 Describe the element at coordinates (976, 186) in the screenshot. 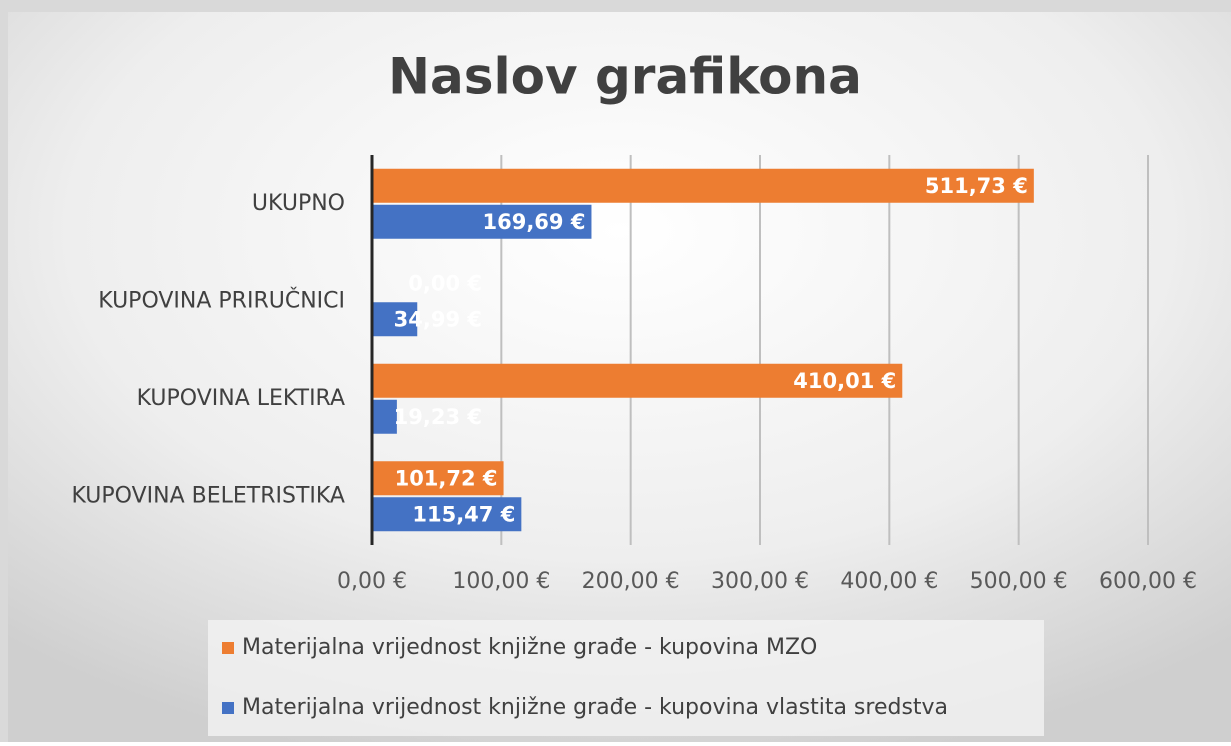

I see `data-label: 511,73 €` at that location.